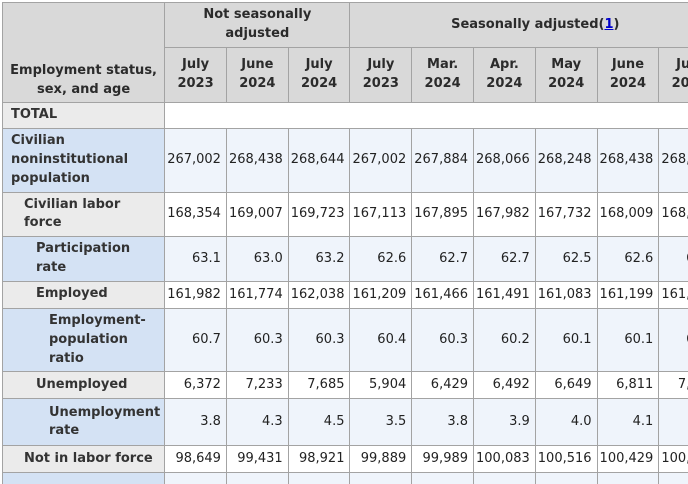 The width and height of the screenshot is (688, 484). Describe the element at coordinates (504, 75) in the screenshot. I see `column-header-apr-2024: Apr. 2024` at that location.